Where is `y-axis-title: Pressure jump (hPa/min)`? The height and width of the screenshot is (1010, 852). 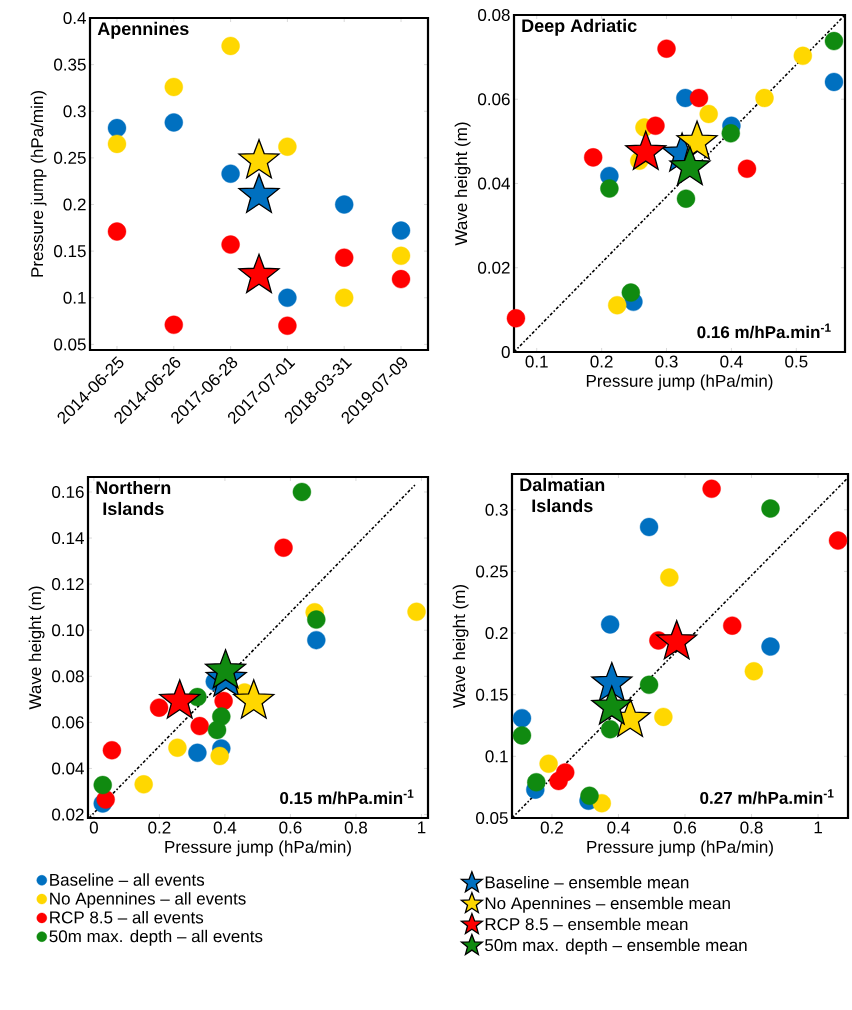 y-axis-title: Pressure jump (hPa/min) is located at coordinates (38, 184).